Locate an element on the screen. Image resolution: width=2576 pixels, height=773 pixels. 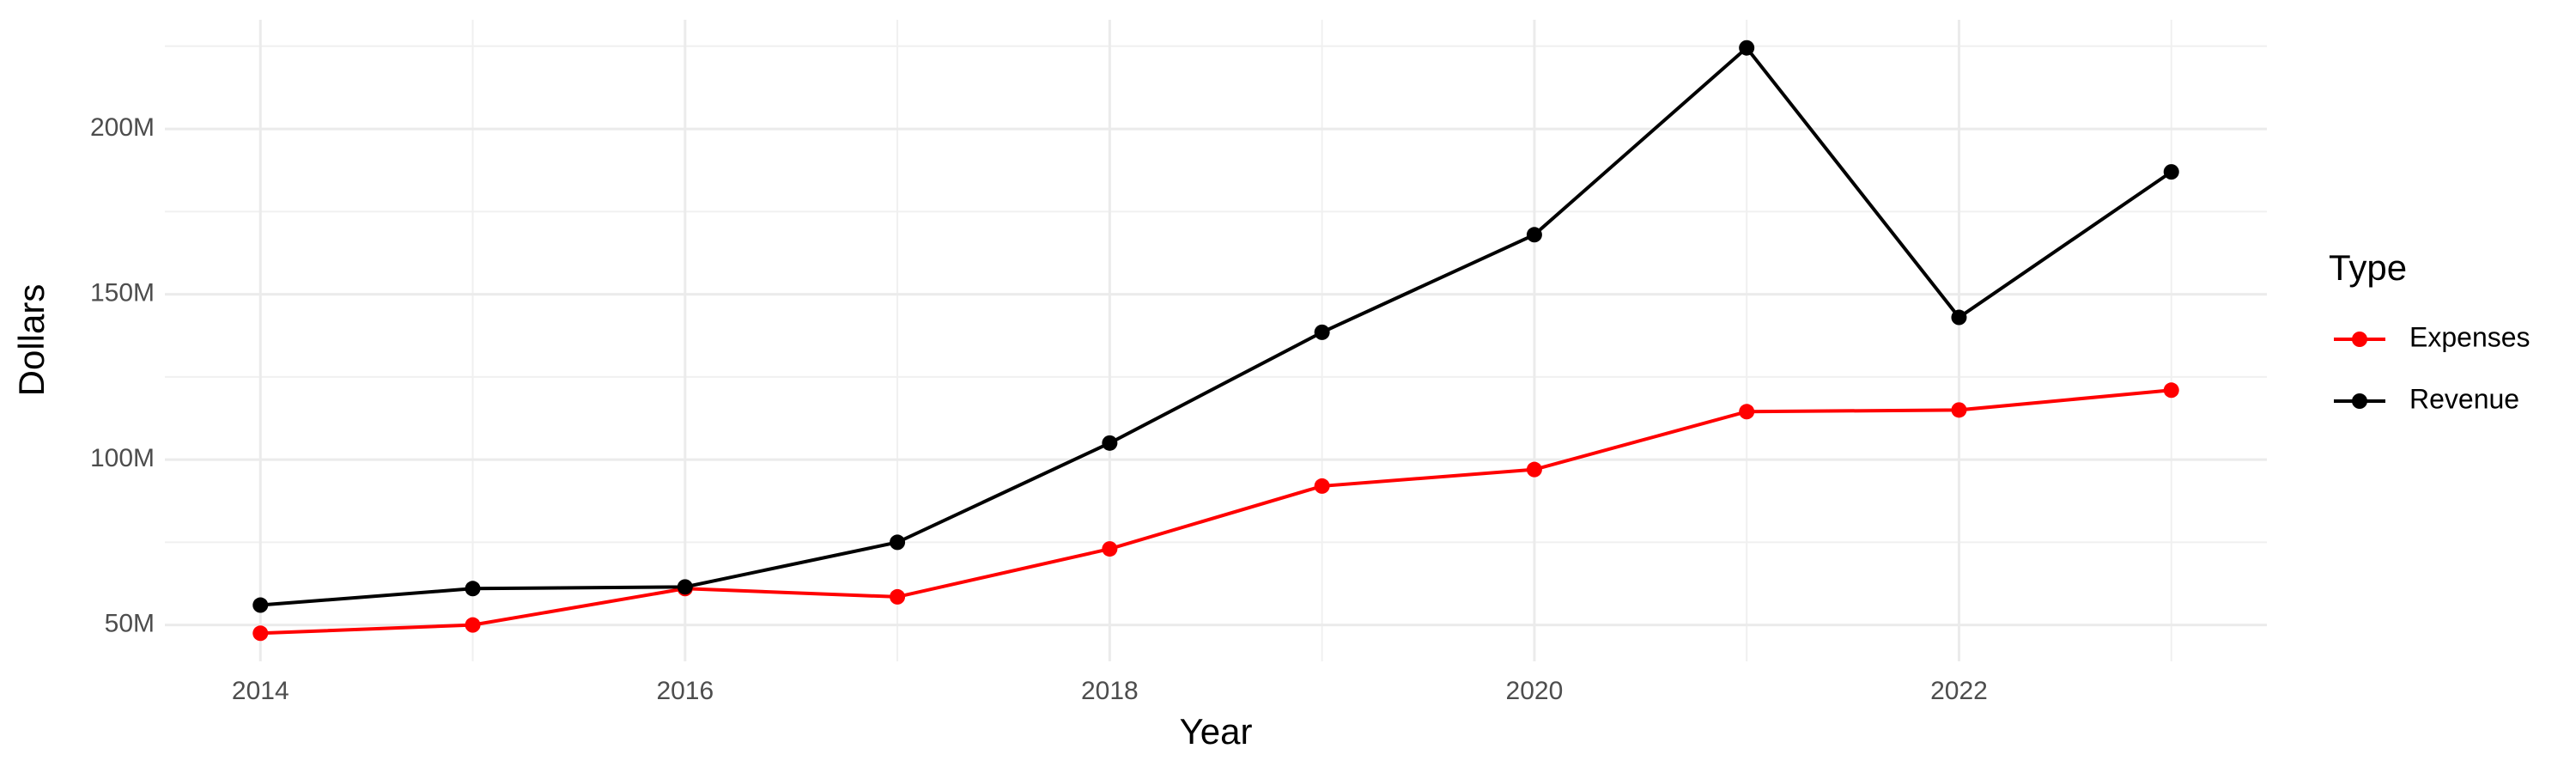
legend-label: Expenses is located at coordinates (2470, 336).